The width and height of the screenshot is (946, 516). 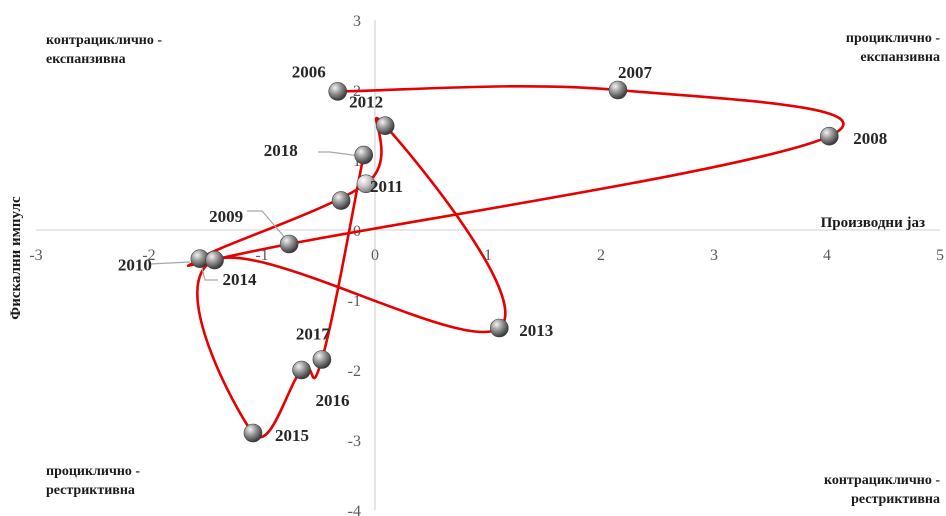 I want to click on marker-unlabeled, so click(x=341, y=200).